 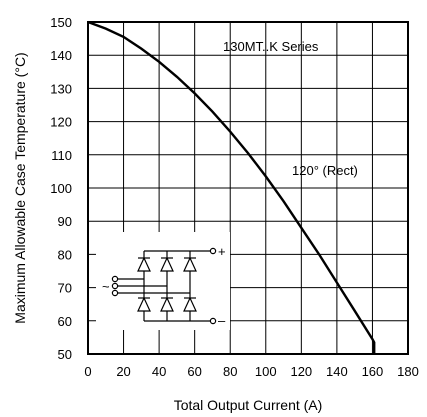 I want to click on schematic-minus-label: –, so click(x=222, y=320).